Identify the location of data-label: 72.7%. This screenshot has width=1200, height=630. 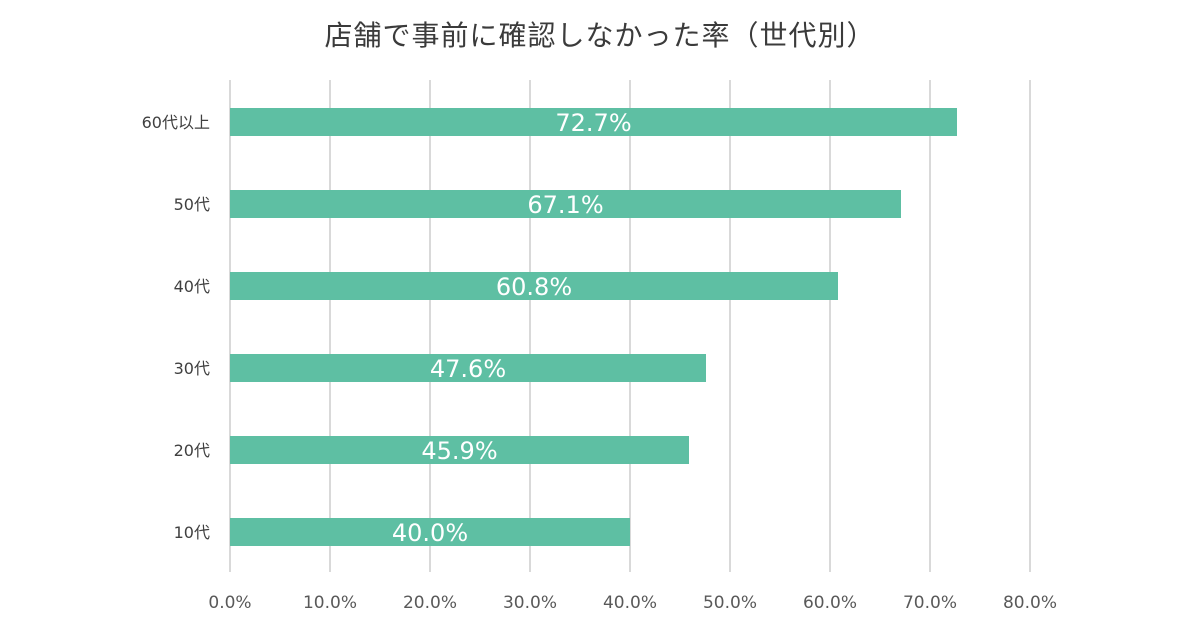
(593, 123).